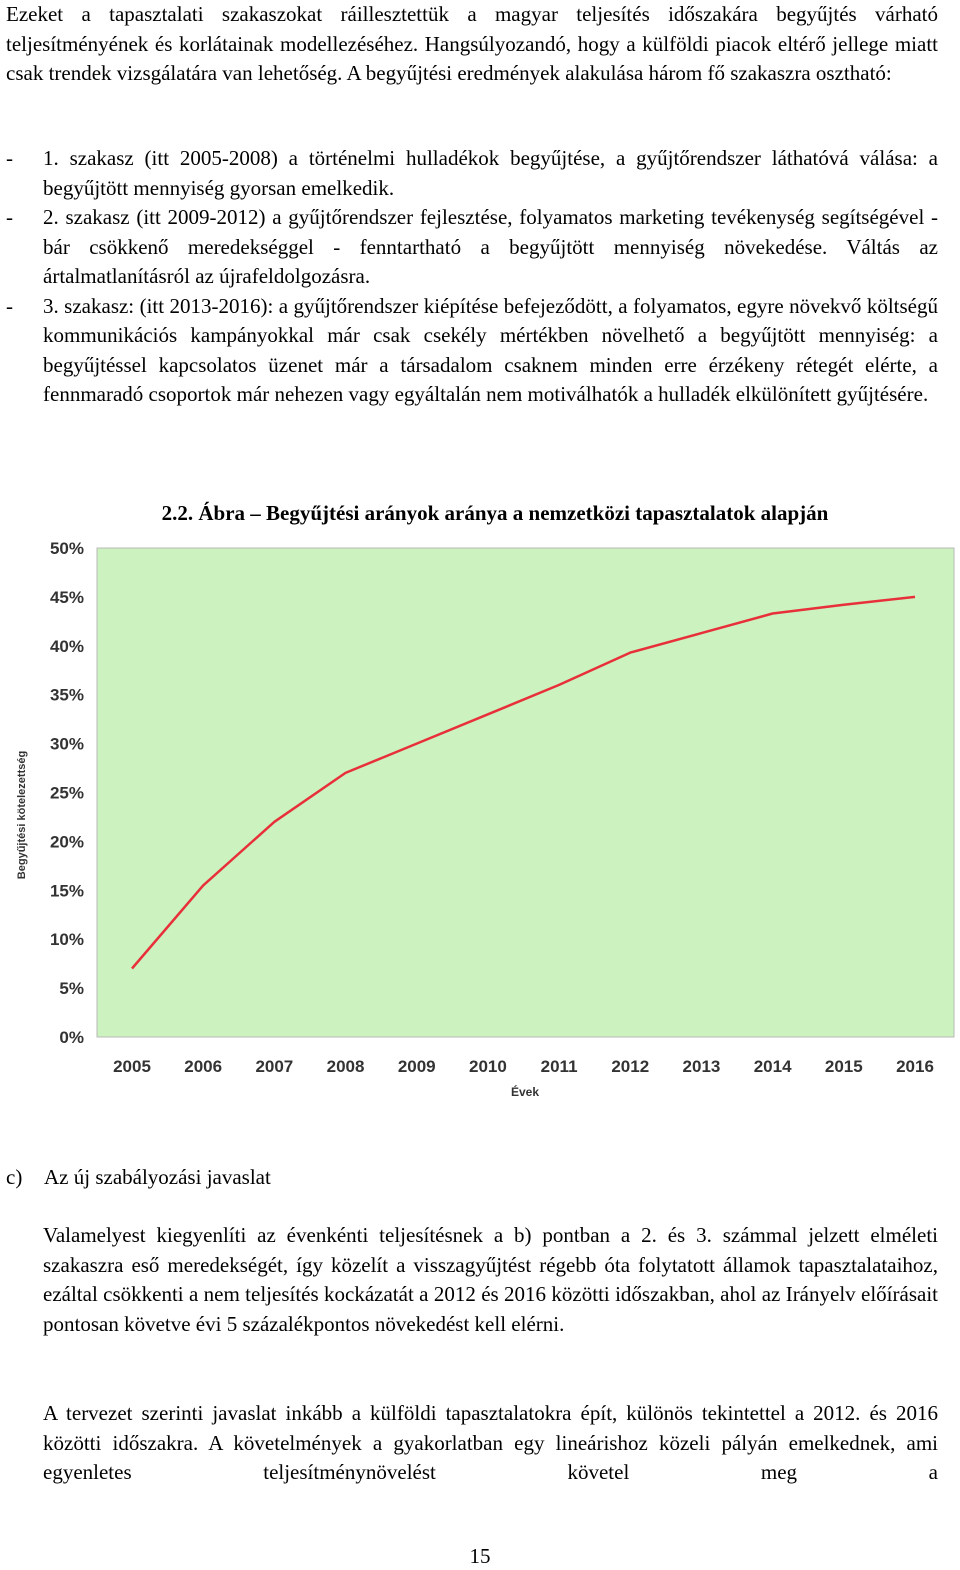 This screenshot has width=960, height=1570. What do you see at coordinates (22, 815) in the screenshot?
I see `y-axis-label: Begyűjtési kötelezettség` at bounding box center [22, 815].